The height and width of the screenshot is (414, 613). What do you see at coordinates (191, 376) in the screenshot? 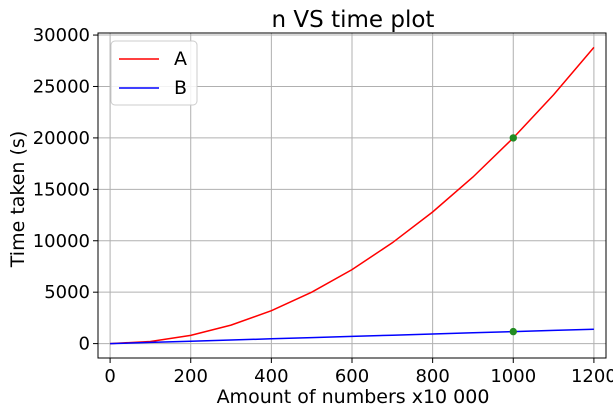
I see `x-tick-label: 200` at bounding box center [191, 376].